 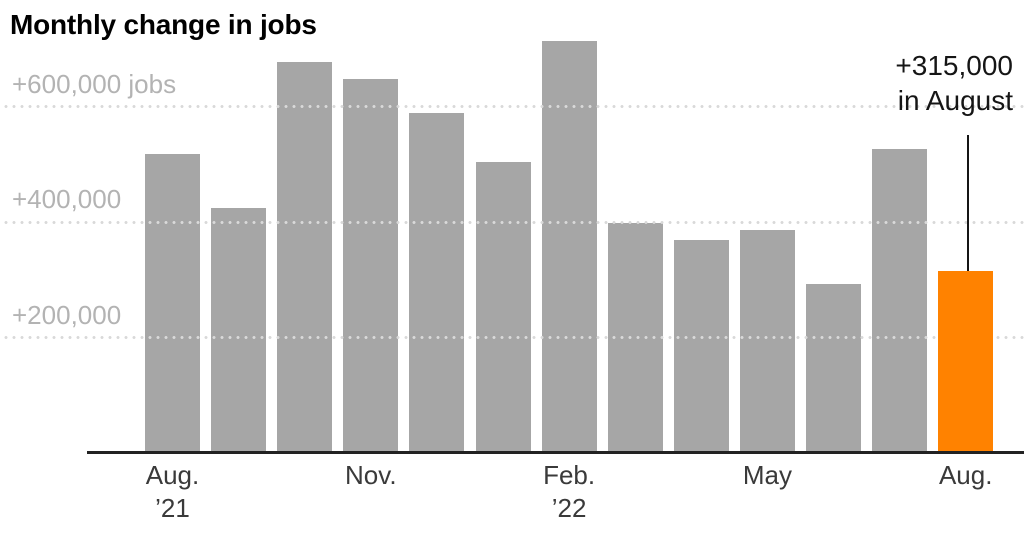 I want to click on y-axis-label-400000: +400,000, so click(x=67, y=199).